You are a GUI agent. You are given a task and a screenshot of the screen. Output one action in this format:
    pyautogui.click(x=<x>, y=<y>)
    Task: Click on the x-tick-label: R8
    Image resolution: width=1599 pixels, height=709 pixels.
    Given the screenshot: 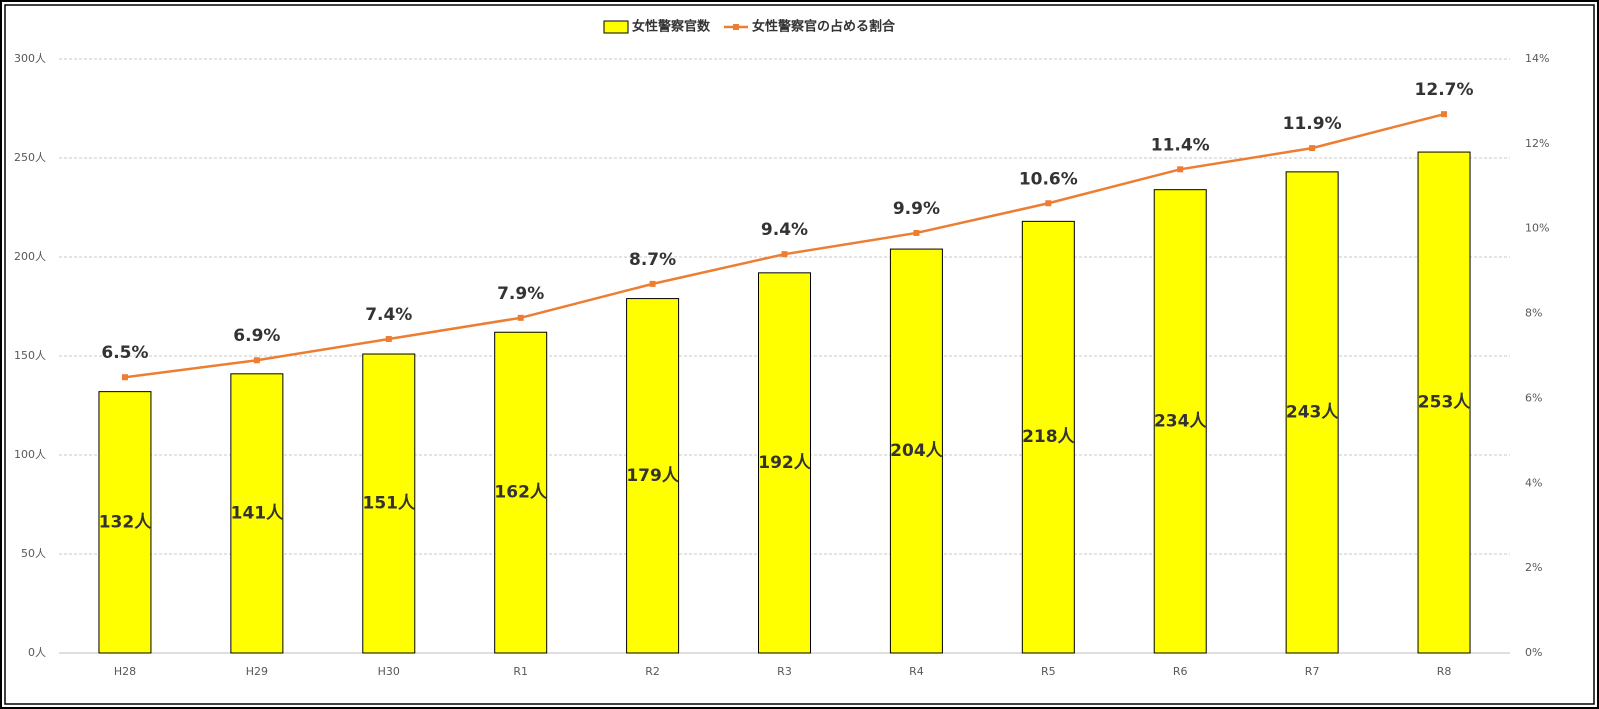 What is the action you would take?
    pyautogui.click(x=1444, y=671)
    